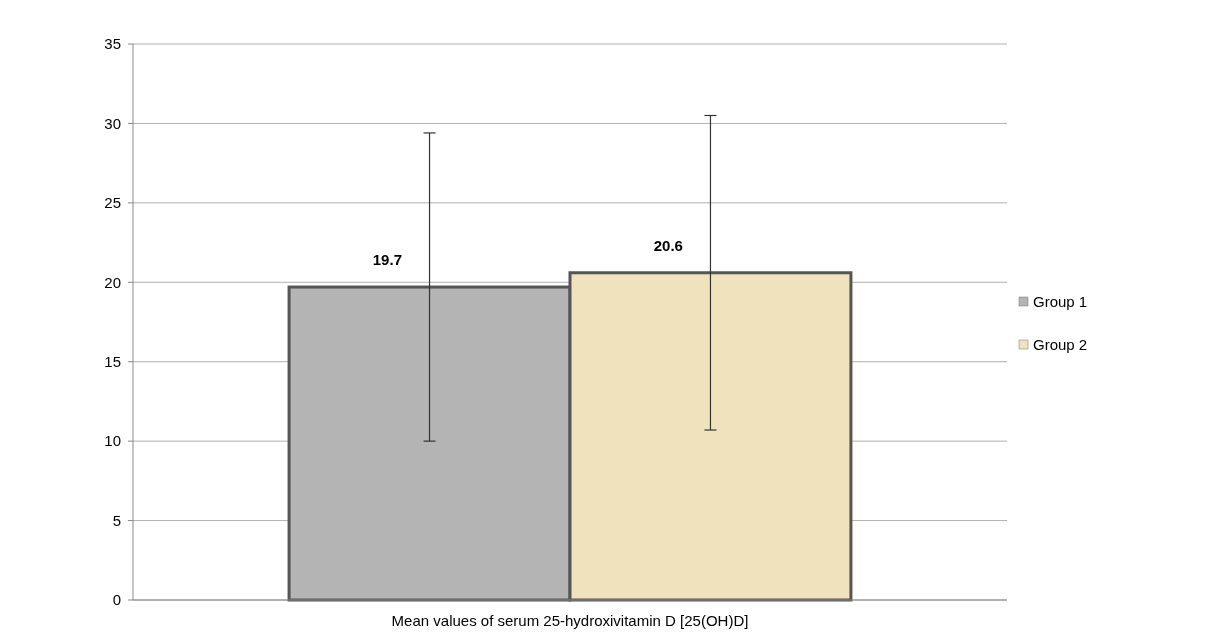 The image size is (1215, 637). What do you see at coordinates (112, 441) in the screenshot?
I see `y-tick-label: 10` at bounding box center [112, 441].